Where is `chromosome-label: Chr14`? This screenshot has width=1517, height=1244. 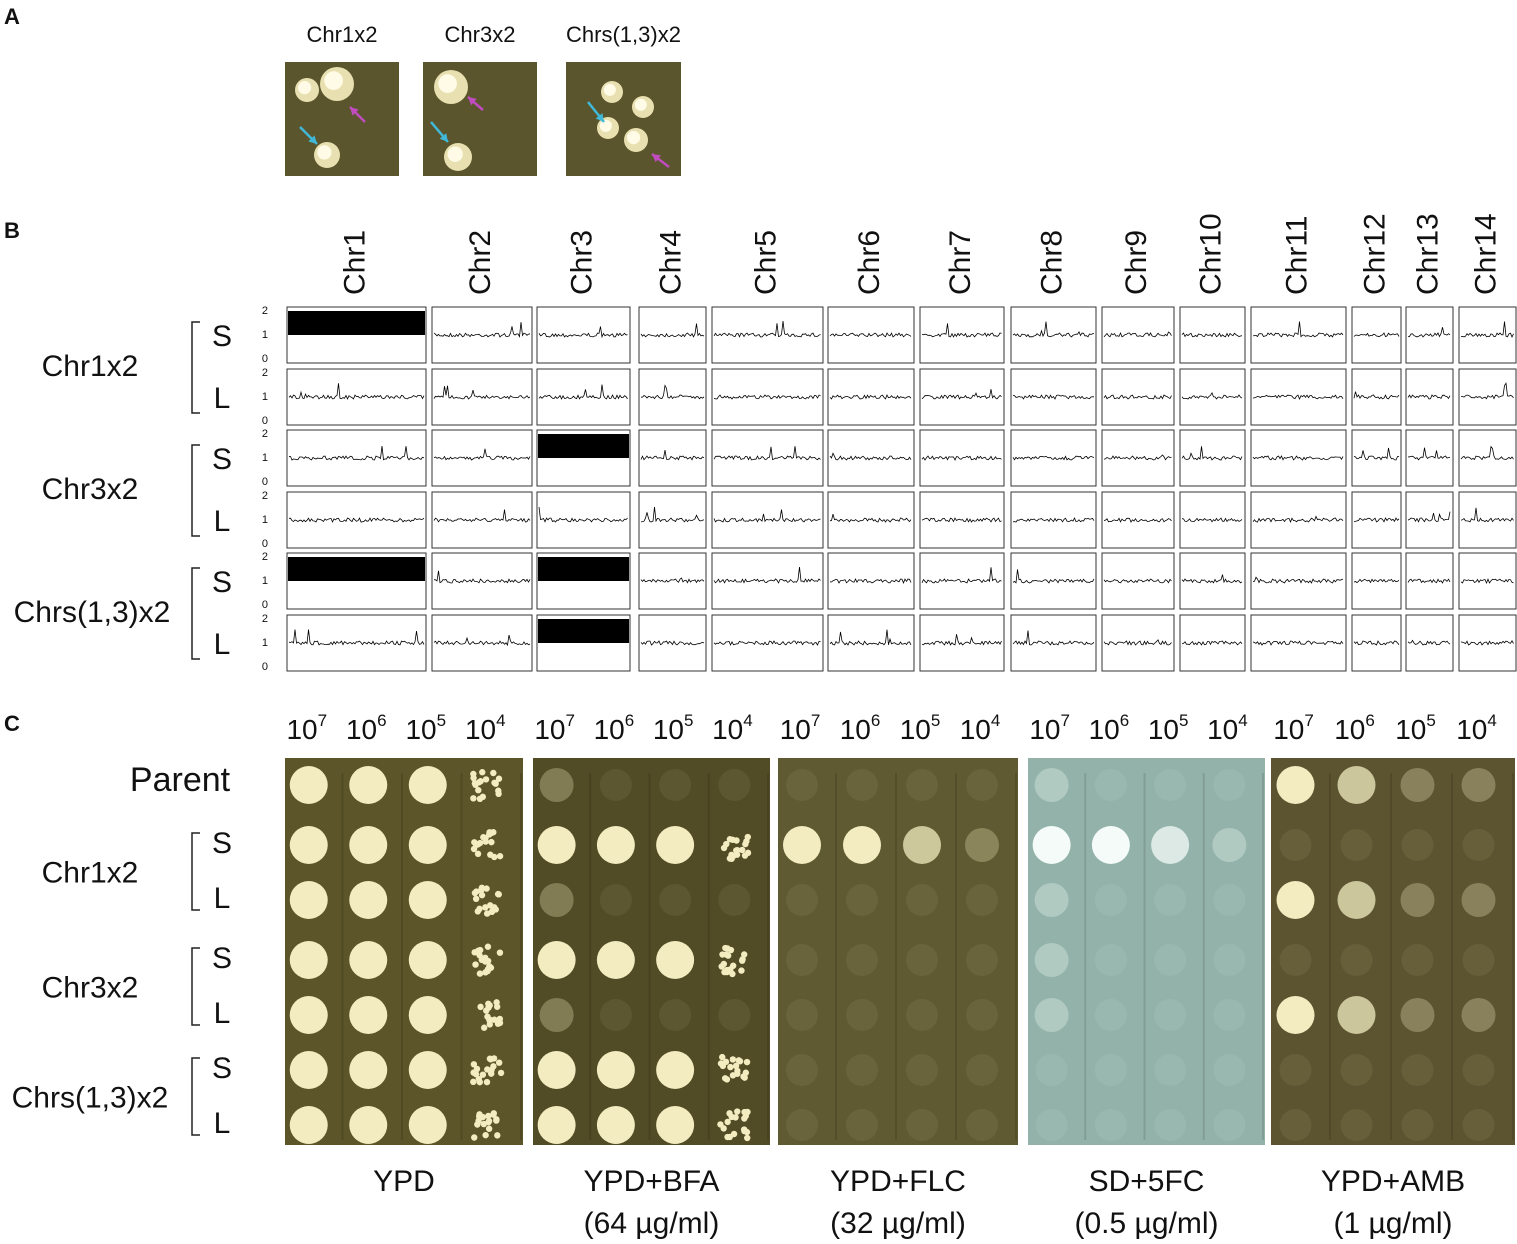
chromosome-label: Chr14 is located at coordinates (1485, 254).